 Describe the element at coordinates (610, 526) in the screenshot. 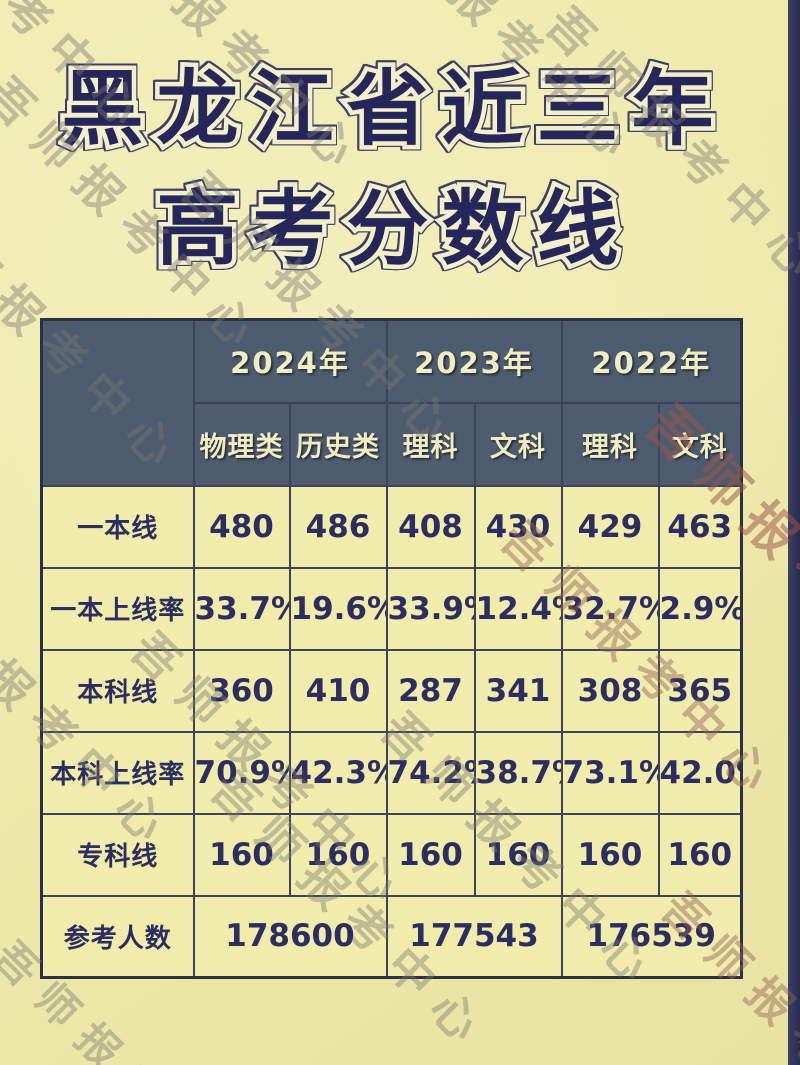

I see `table-cell: 429` at that location.